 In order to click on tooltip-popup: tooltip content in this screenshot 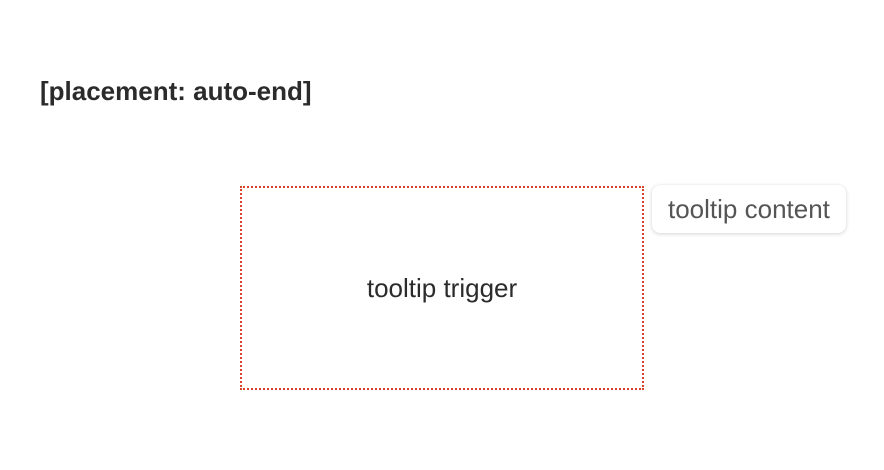, I will do `click(749, 209)`.